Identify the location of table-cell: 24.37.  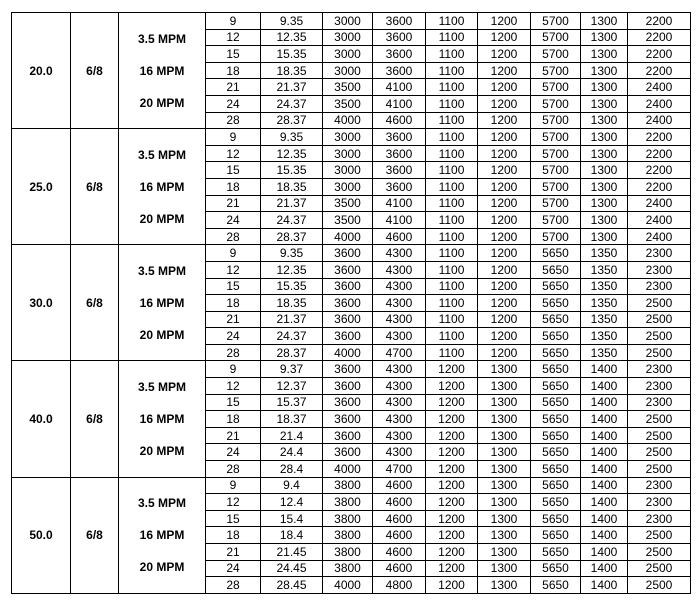
(291, 103).